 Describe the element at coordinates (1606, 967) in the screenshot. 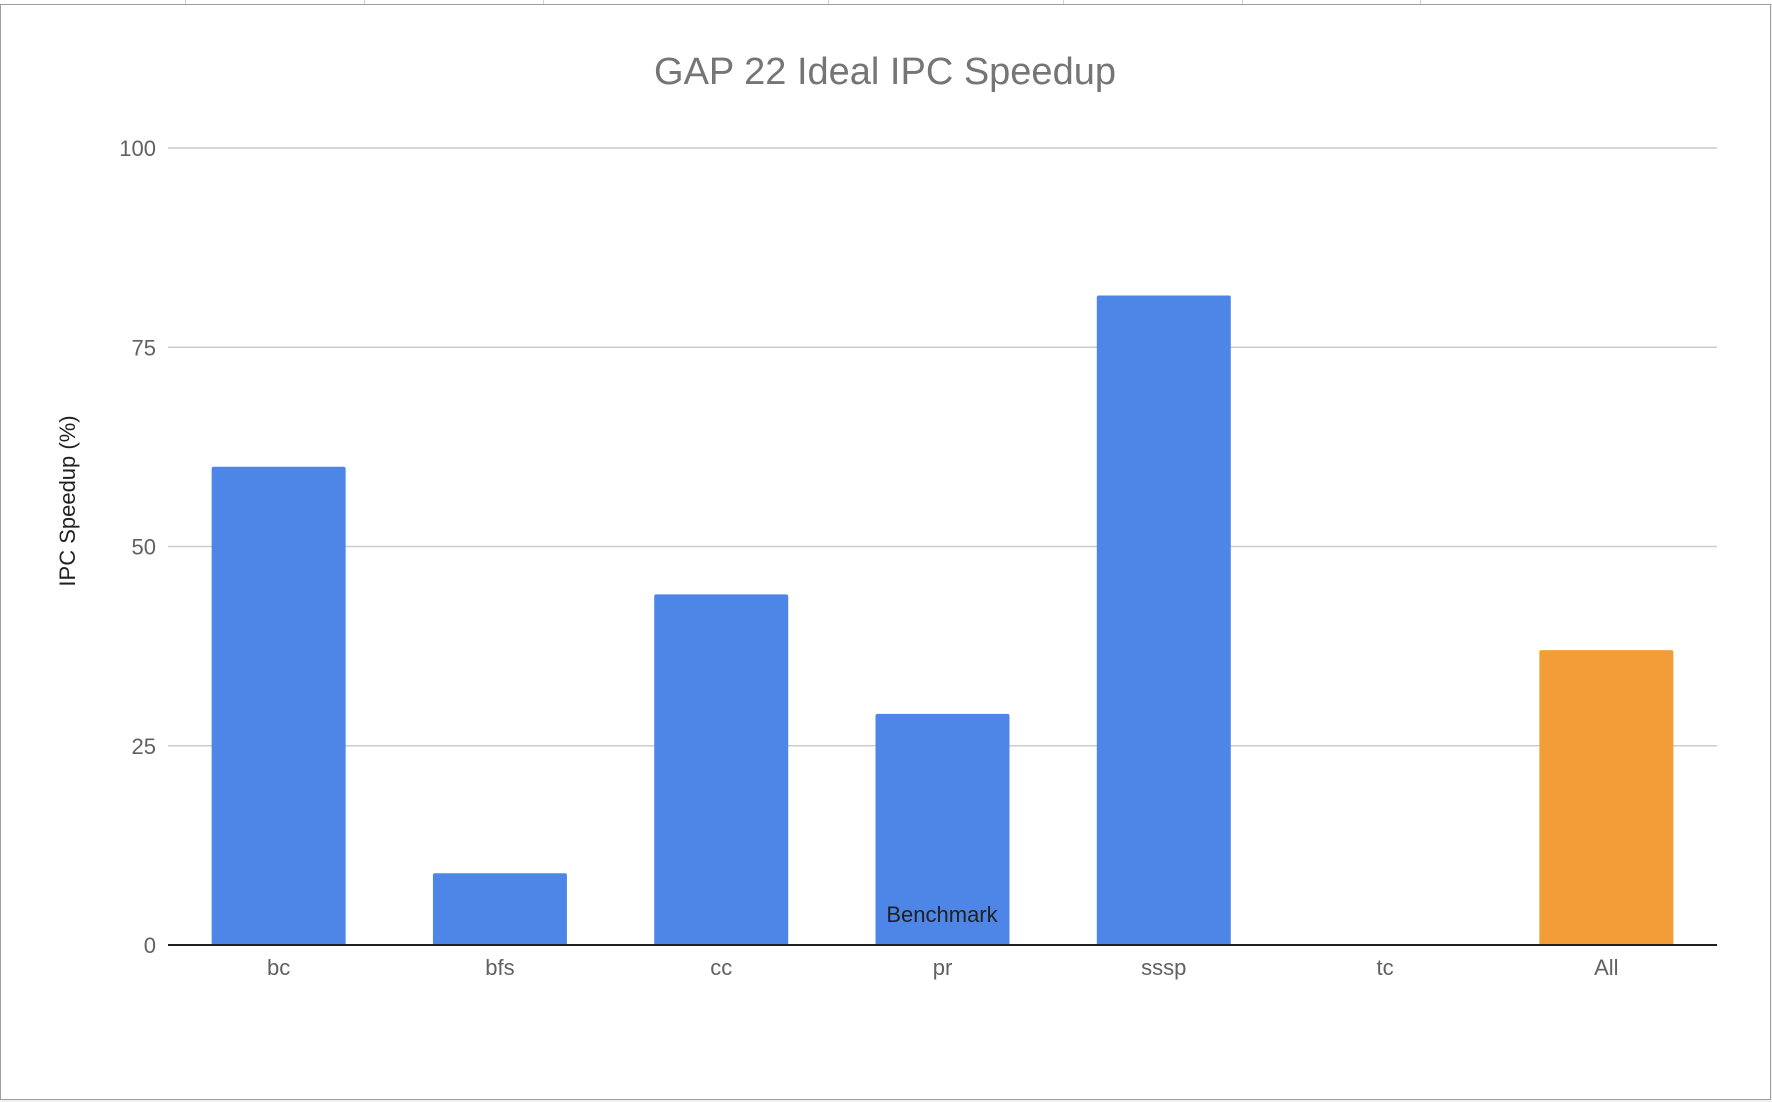

I see `x-tick-label: All` at that location.